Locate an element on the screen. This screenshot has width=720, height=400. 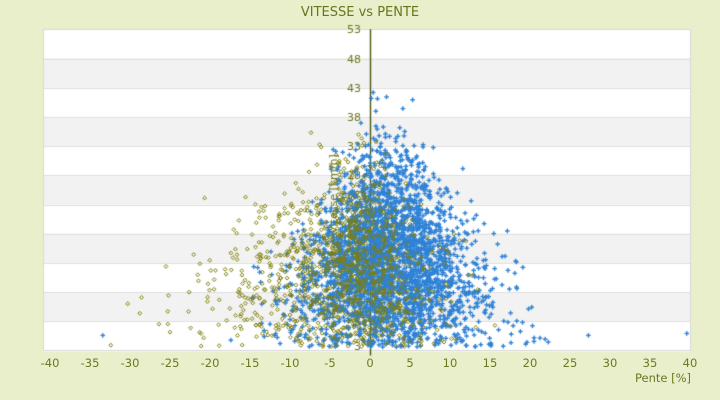
x-tick-label: -5 is located at coordinates (330, 363).